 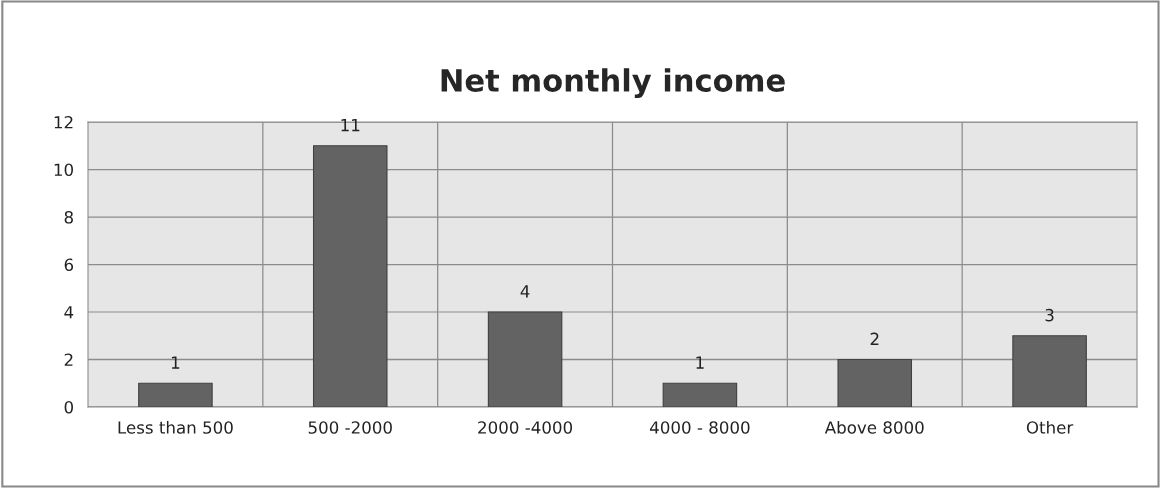 I want to click on data-label: 4, so click(x=525, y=291).